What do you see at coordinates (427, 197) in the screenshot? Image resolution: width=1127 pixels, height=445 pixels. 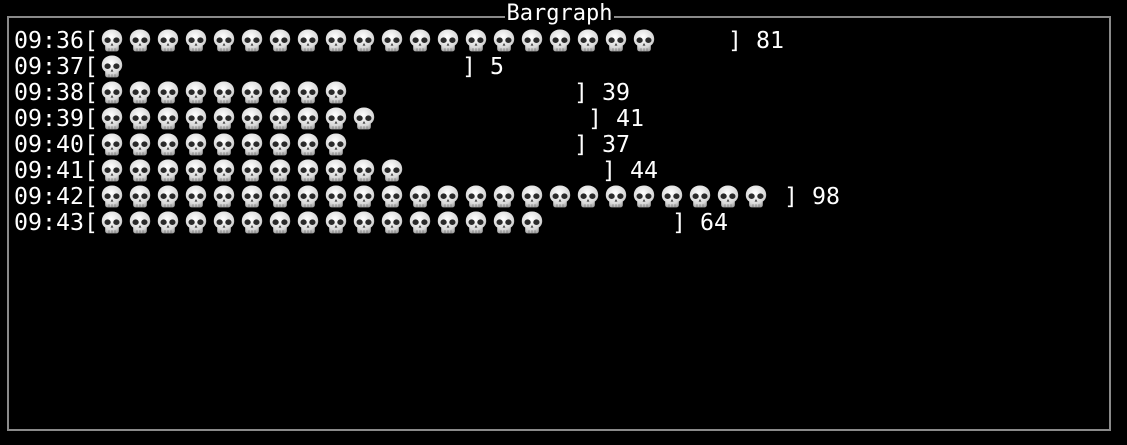 I see `bar-row: 09:42[] 98` at bounding box center [427, 197].